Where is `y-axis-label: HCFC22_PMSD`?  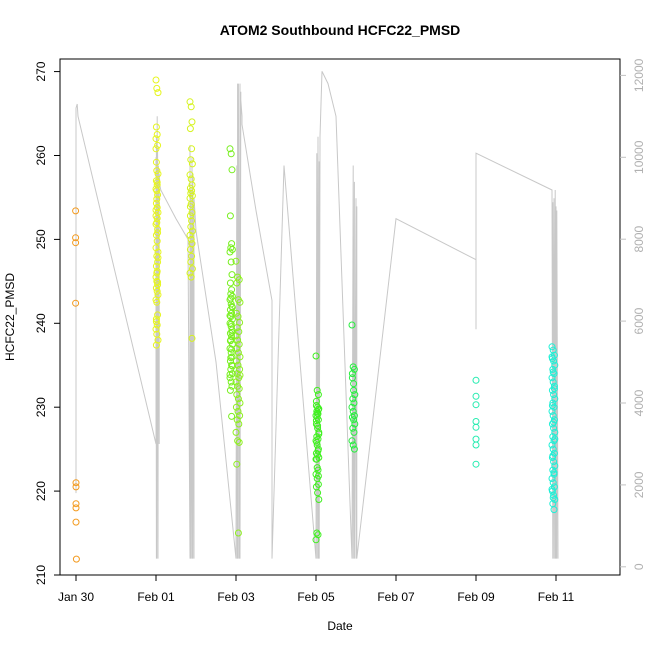 y-axis-label: HCFC22_PMSD is located at coordinates (10, 317).